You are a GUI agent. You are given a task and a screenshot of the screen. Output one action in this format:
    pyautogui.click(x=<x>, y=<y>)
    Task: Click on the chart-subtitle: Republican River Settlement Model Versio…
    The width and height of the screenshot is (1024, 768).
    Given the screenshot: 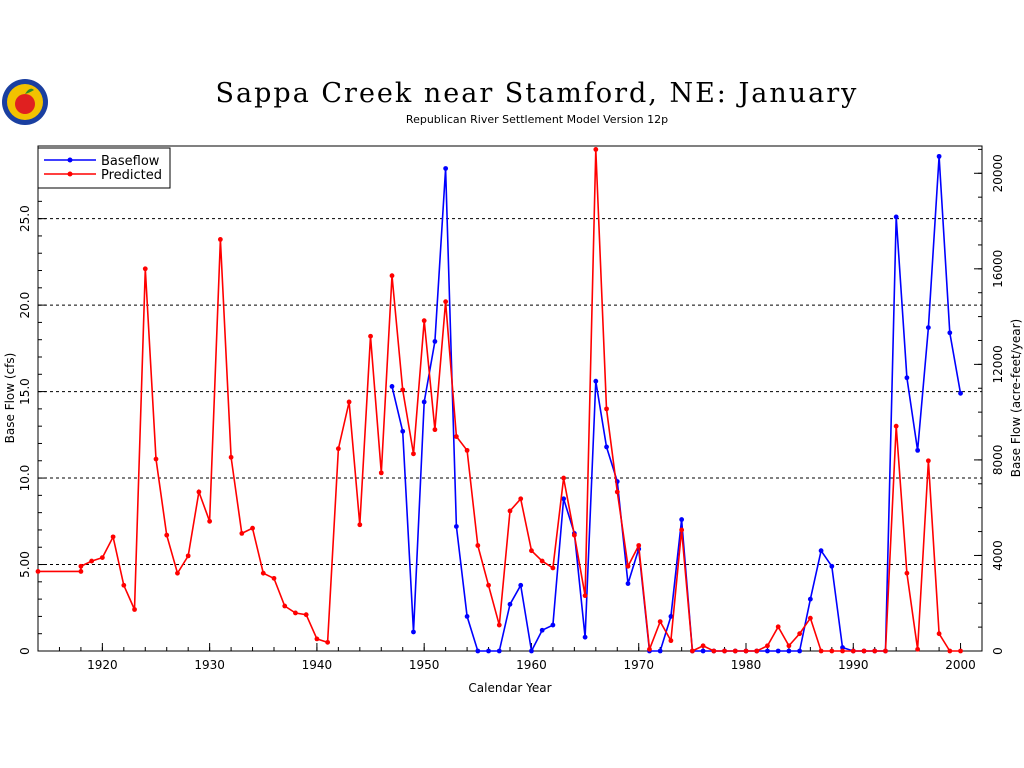 What is the action you would take?
    pyautogui.click(x=537, y=119)
    